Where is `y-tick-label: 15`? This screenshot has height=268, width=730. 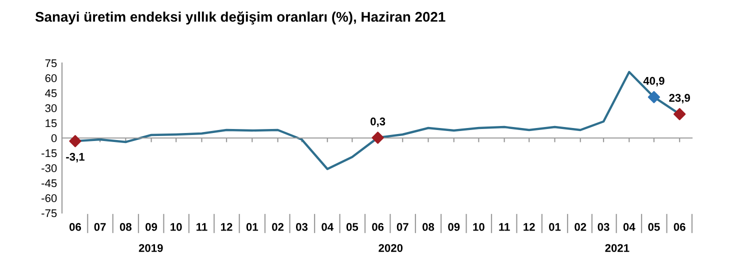 y-tick-label: 15 is located at coordinates (51, 123).